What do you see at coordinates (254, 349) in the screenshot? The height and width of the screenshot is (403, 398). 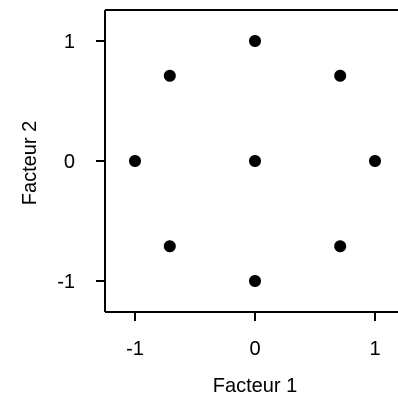 I see `x-tick-label: 0` at bounding box center [254, 349].